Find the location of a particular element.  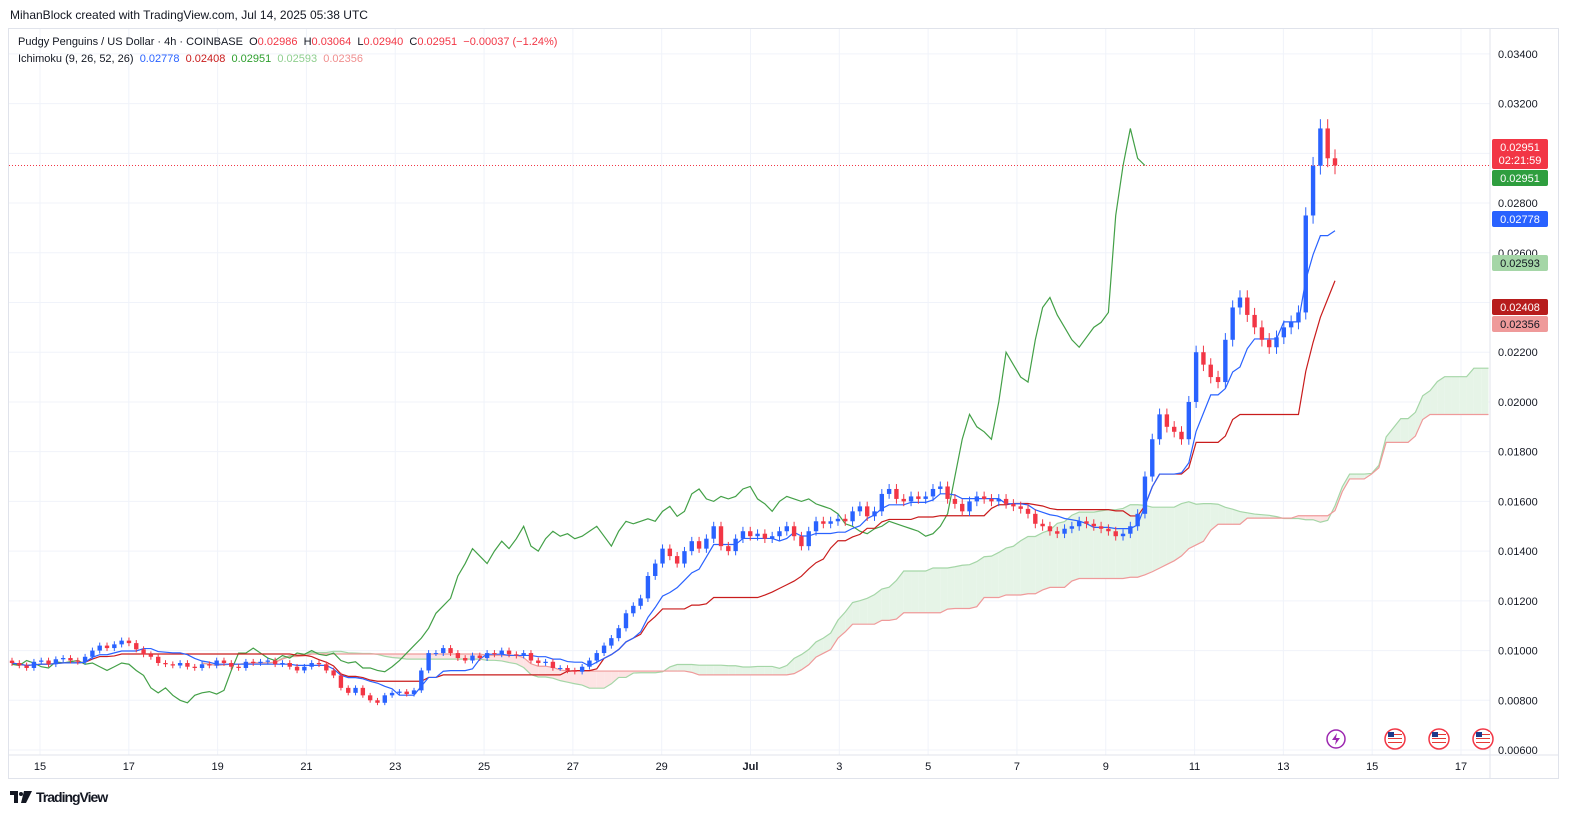

legend-c-label: C is located at coordinates (413, 42).